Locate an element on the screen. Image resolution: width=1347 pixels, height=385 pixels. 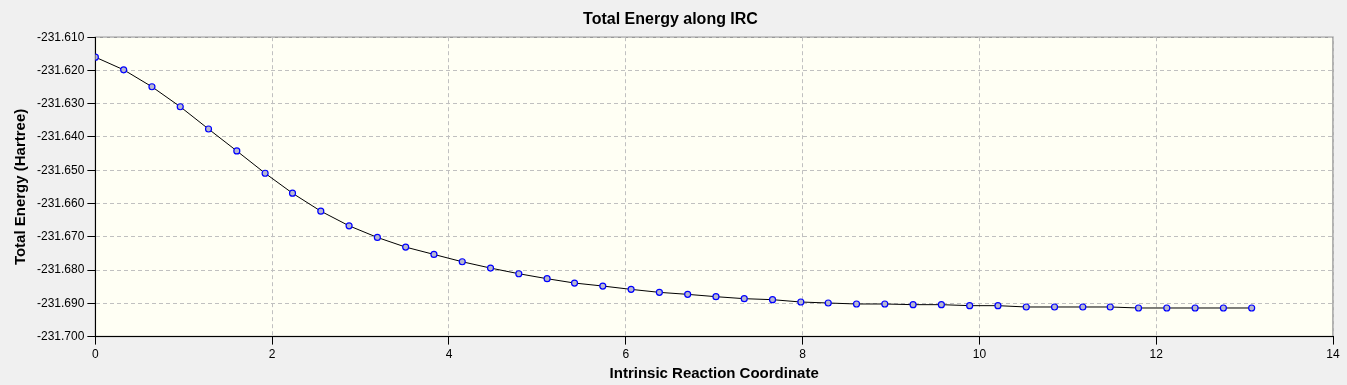
y-tick-label: -231.700 is located at coordinates (61, 335).